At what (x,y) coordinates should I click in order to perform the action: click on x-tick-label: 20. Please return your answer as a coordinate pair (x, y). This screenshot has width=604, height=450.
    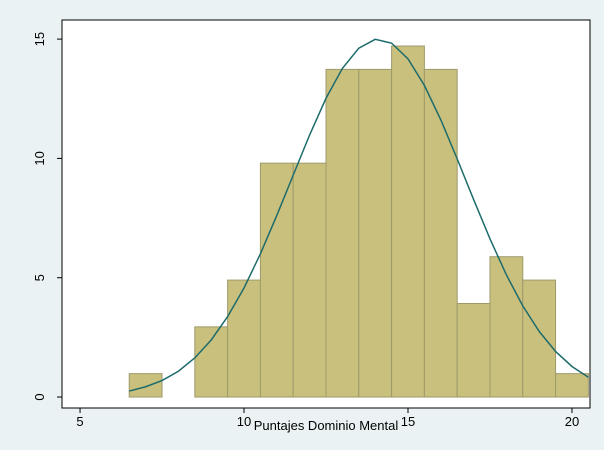
    Looking at the image, I should click on (572, 421).